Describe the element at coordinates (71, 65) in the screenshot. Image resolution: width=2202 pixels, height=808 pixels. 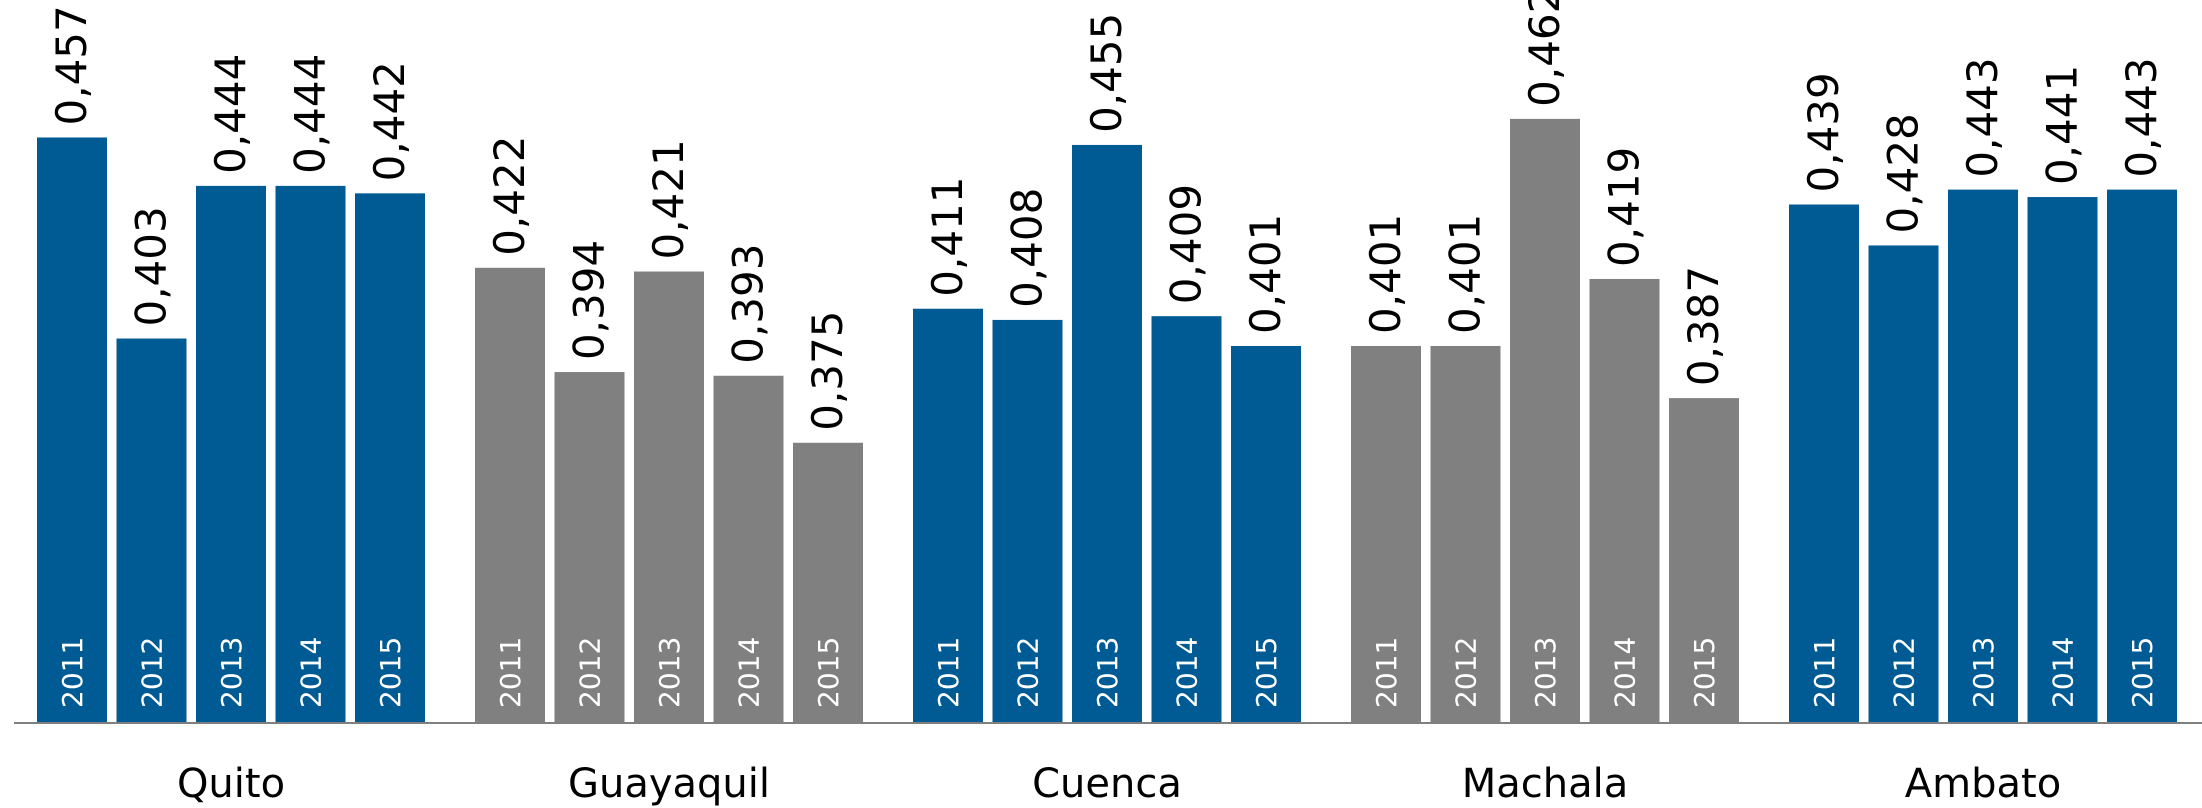
I see `value-label: 0,457` at that location.